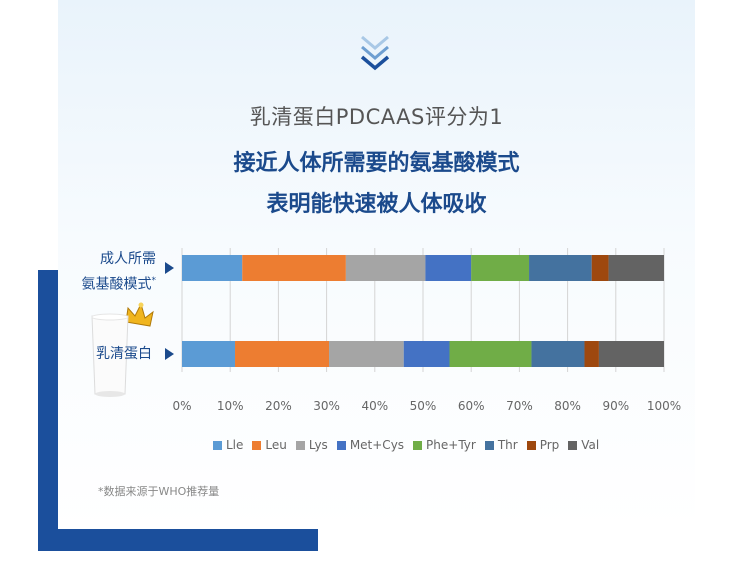  What do you see at coordinates (278, 406) in the screenshot?
I see `x-tick-label: 20%` at bounding box center [278, 406].